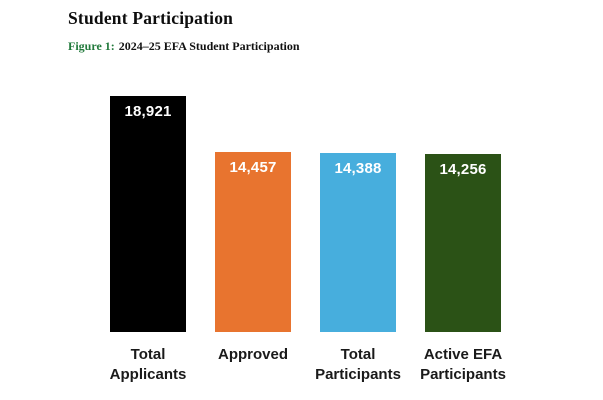 Image resolution: width=603 pixels, height=400 pixels. I want to click on bar-value-label: 14,256, so click(463, 169).